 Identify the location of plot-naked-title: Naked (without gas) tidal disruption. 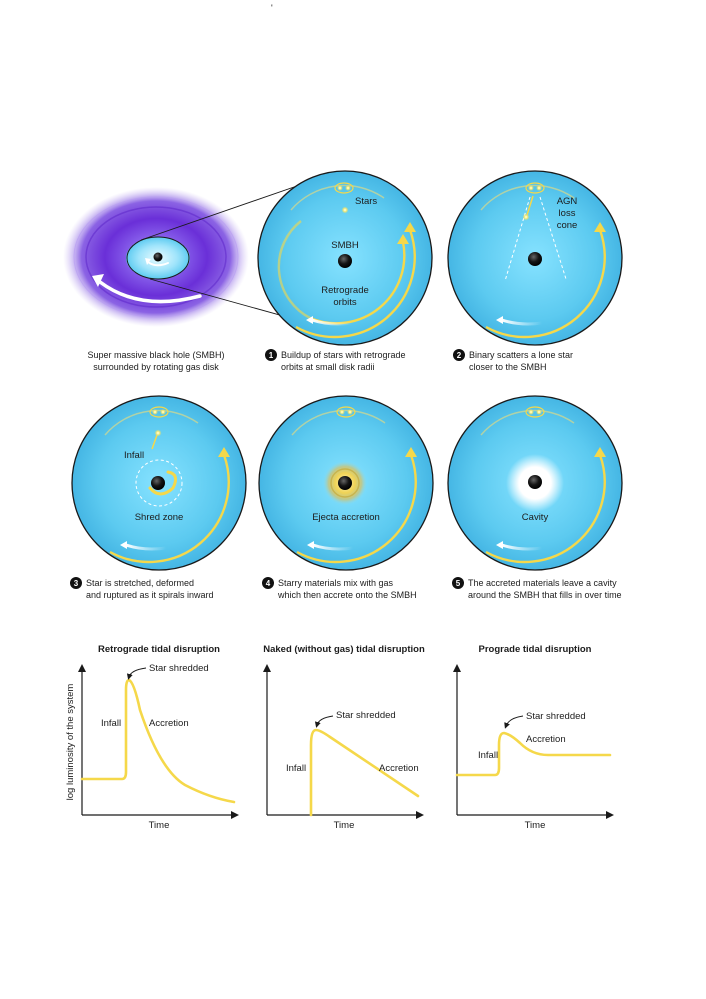
(344, 649).